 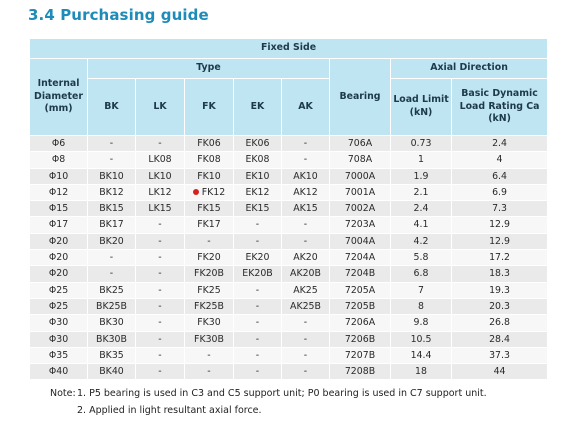 What do you see at coordinates (160, 192) in the screenshot?
I see `lk-cell: LK12` at bounding box center [160, 192].